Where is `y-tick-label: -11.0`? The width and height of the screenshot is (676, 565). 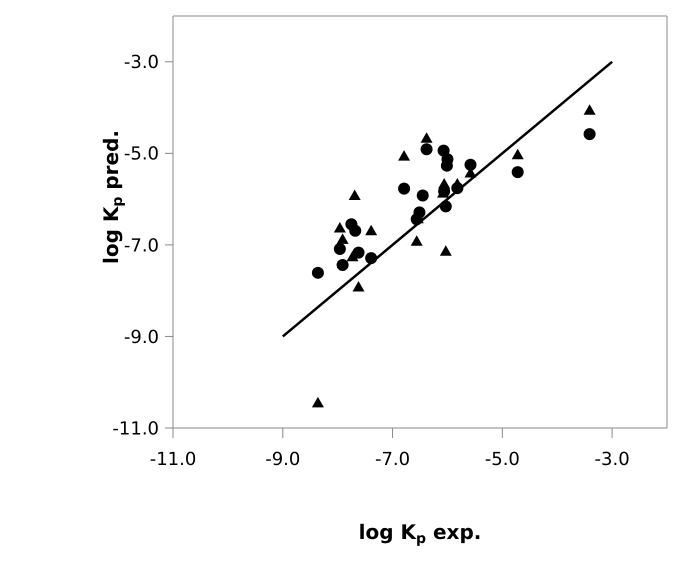
y-tick-label: -11.0 is located at coordinates (135, 429).